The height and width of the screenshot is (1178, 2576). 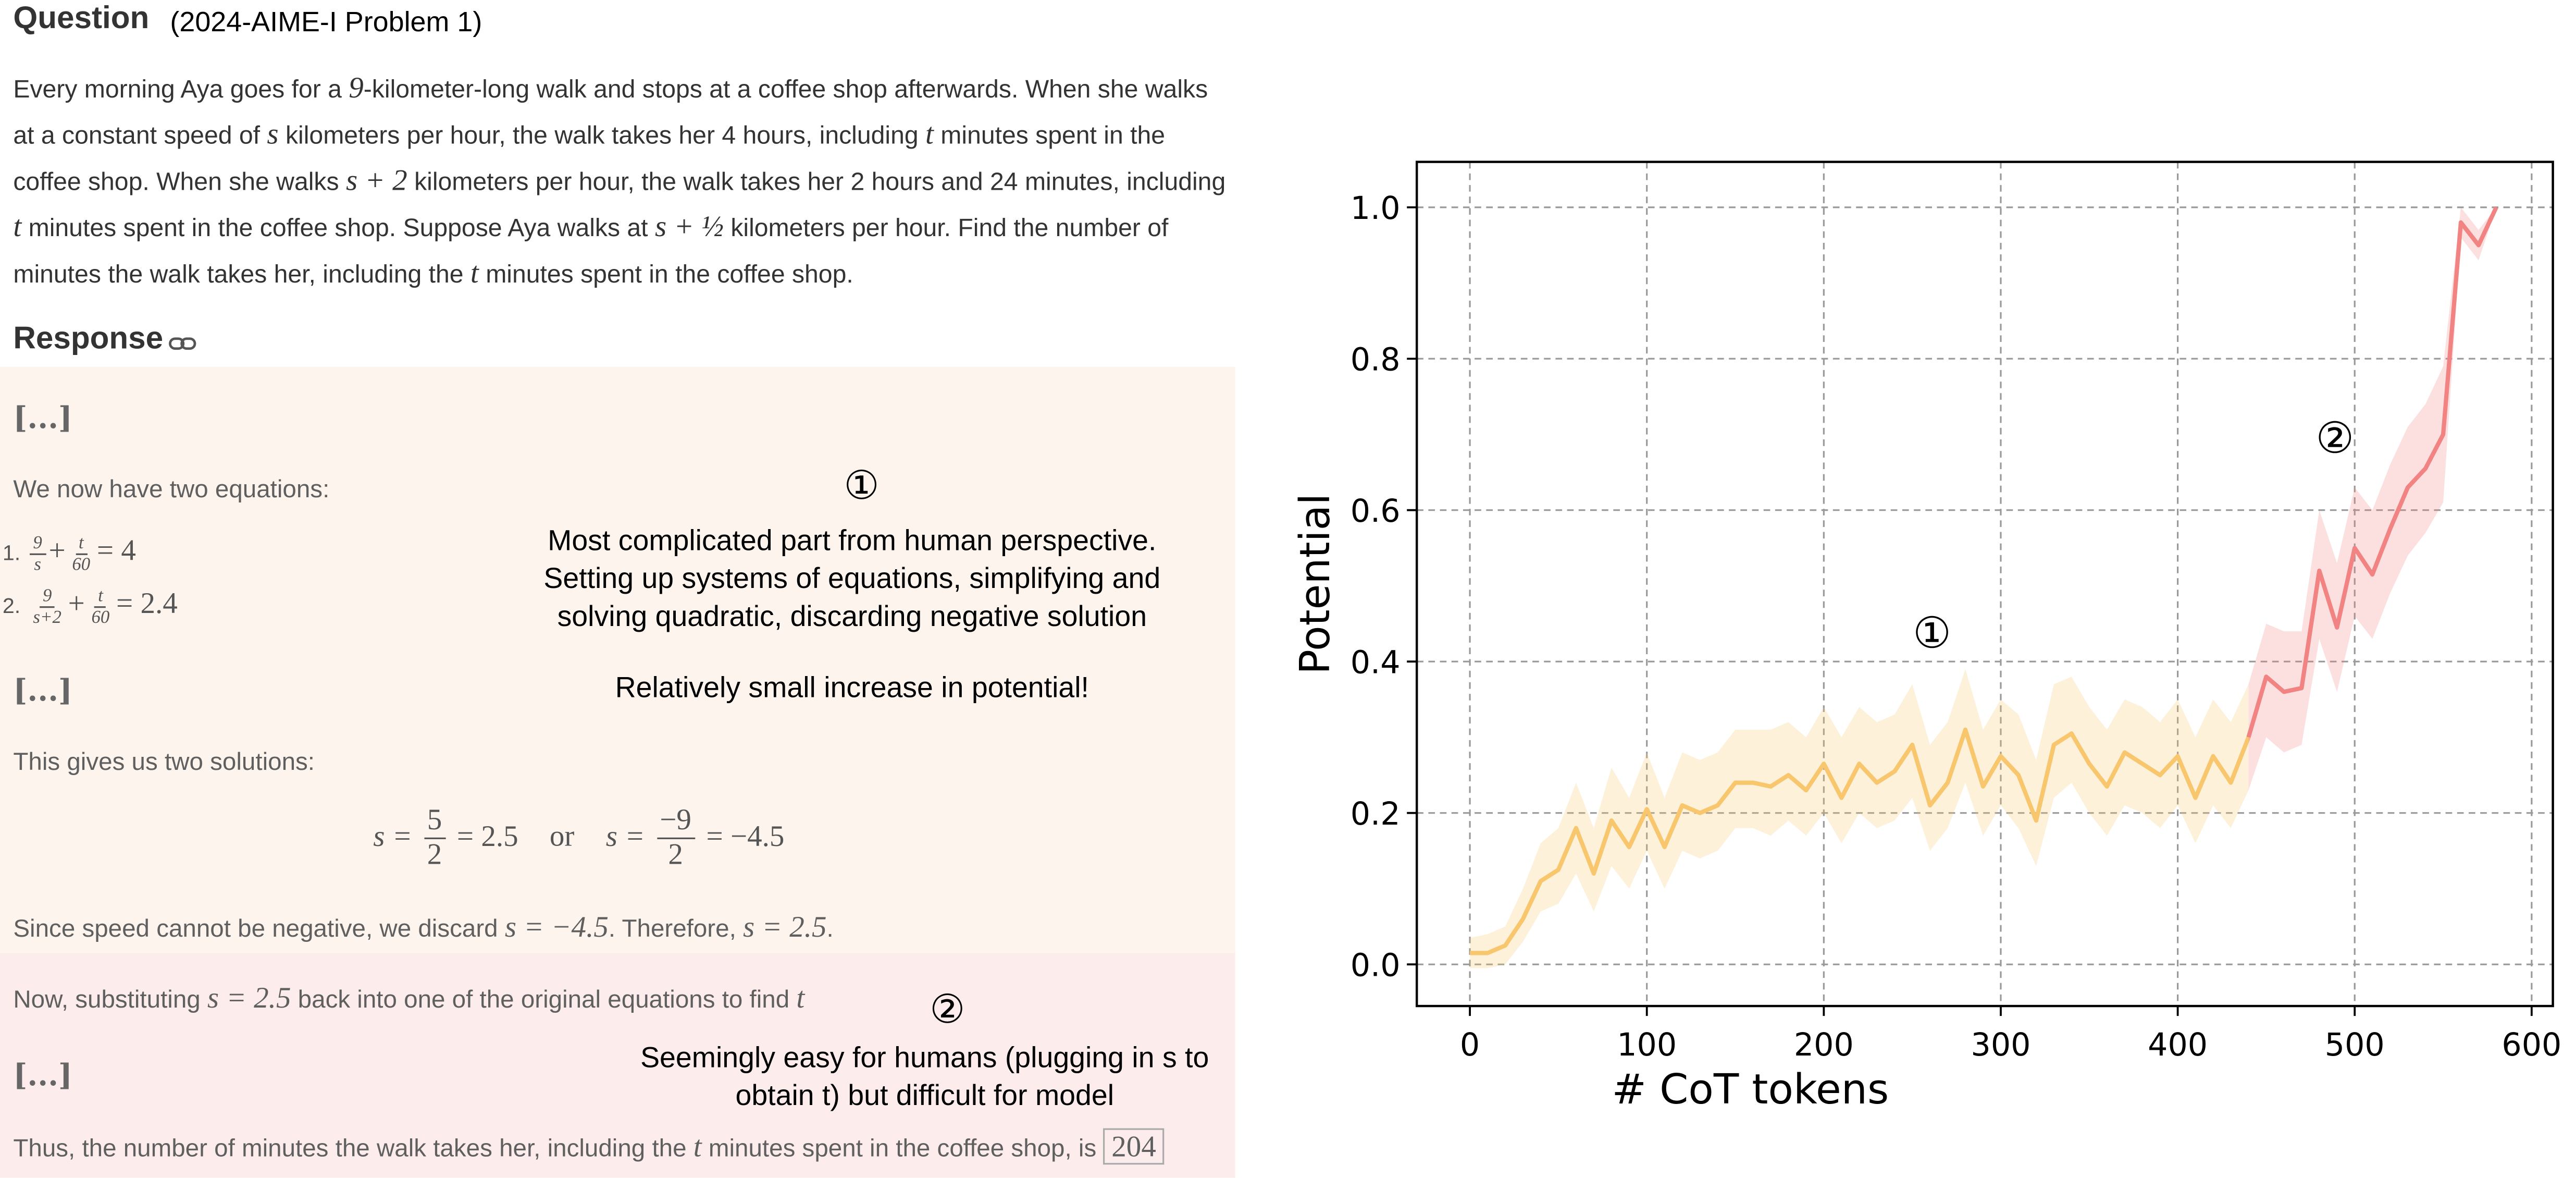 What do you see at coordinates (47, 618) in the screenshot?
I see `denominator: s+2` at bounding box center [47, 618].